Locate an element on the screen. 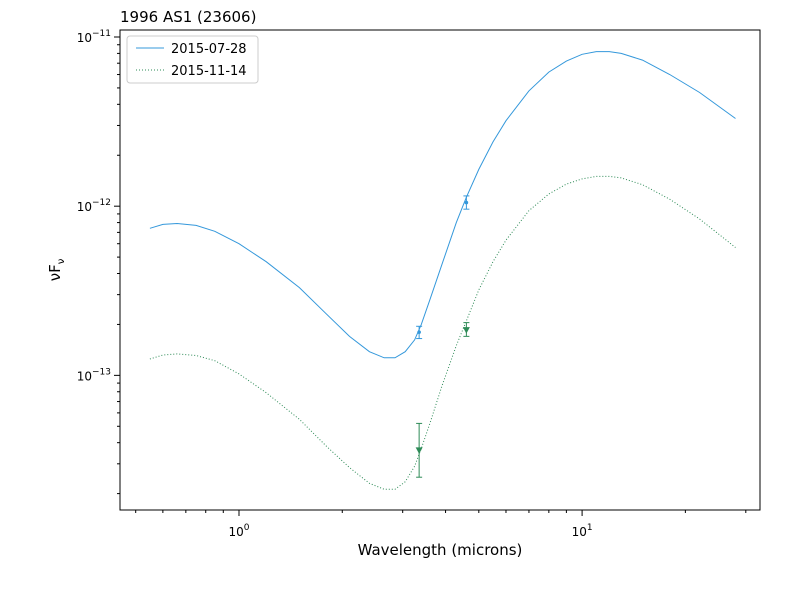  chart-title: 1996 AS1 (23606) is located at coordinates (188, 17).